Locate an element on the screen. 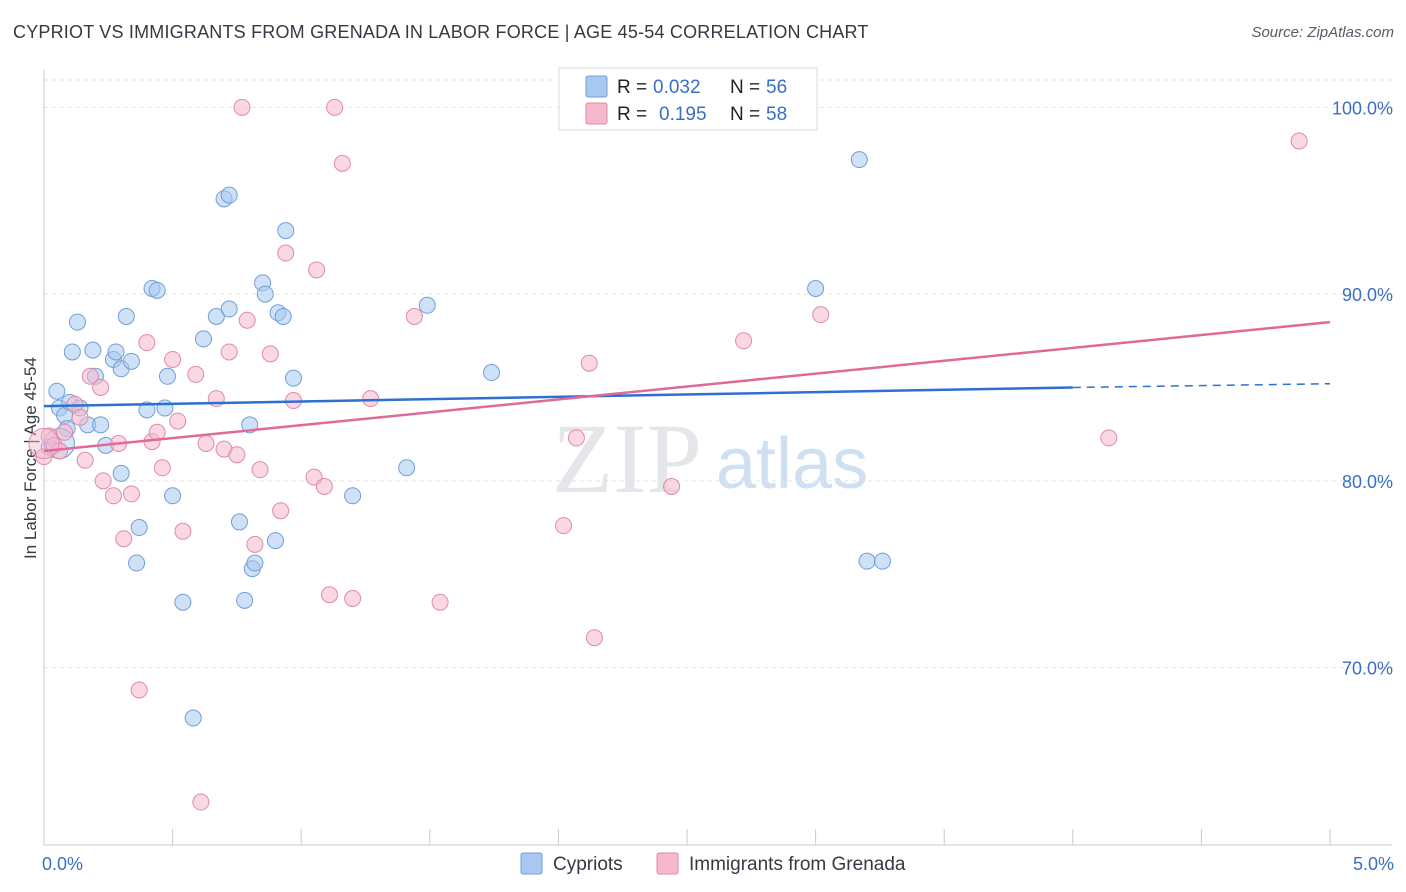 The width and height of the screenshot is (1406, 892). legend-n-label-2: N = is located at coordinates (745, 114).